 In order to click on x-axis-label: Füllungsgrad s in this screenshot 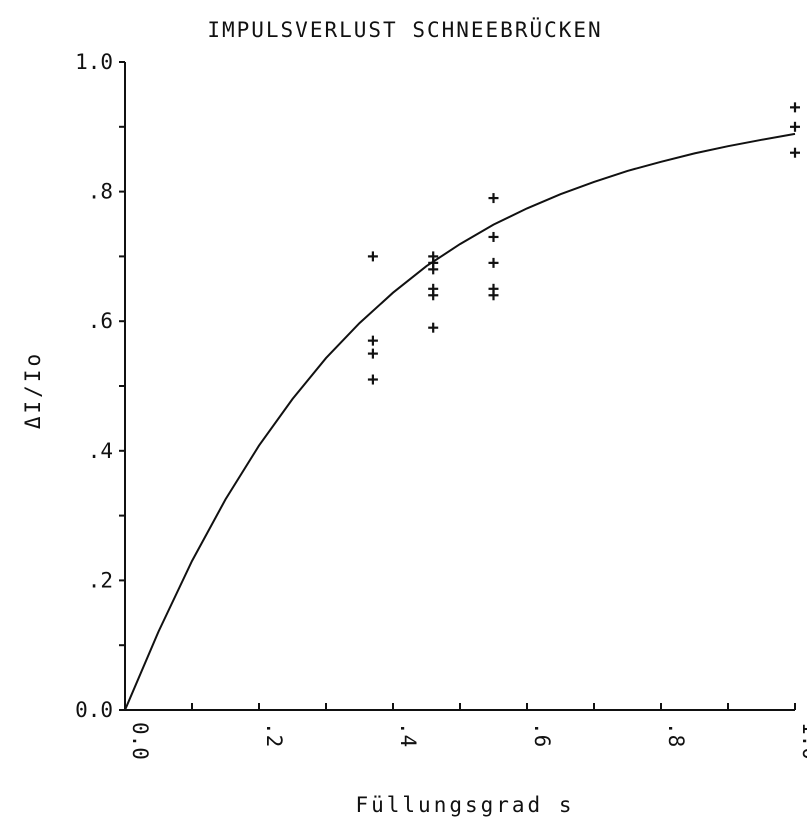, I will do `click(464, 805)`.